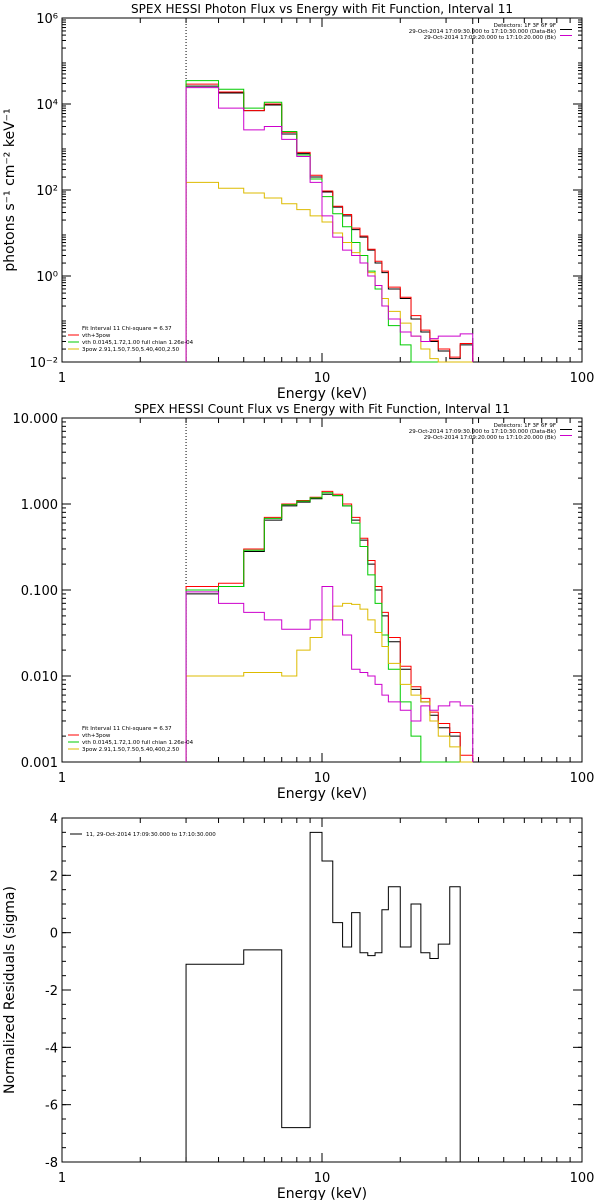 This screenshot has height=1200, width=600. Describe the element at coordinates (54, 934) in the screenshot. I see `y-tick-label: 0` at that location.